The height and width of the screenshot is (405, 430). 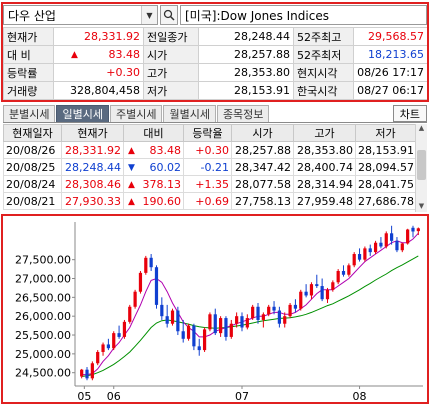 What do you see at coordinates (32, 133) in the screenshot?
I see `column-header: 현재일자` at bounding box center [32, 133].